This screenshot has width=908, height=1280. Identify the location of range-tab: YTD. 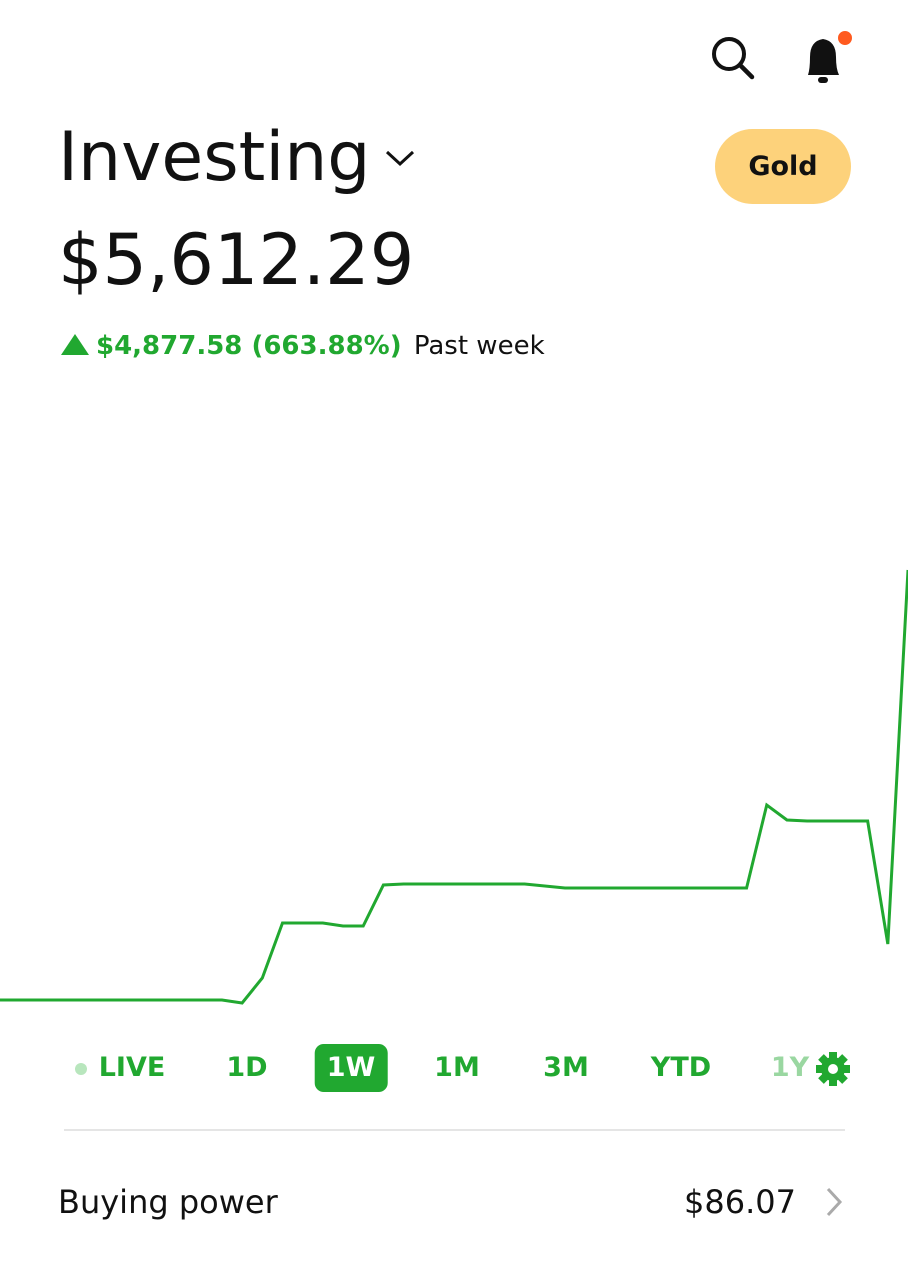
(681, 1067).